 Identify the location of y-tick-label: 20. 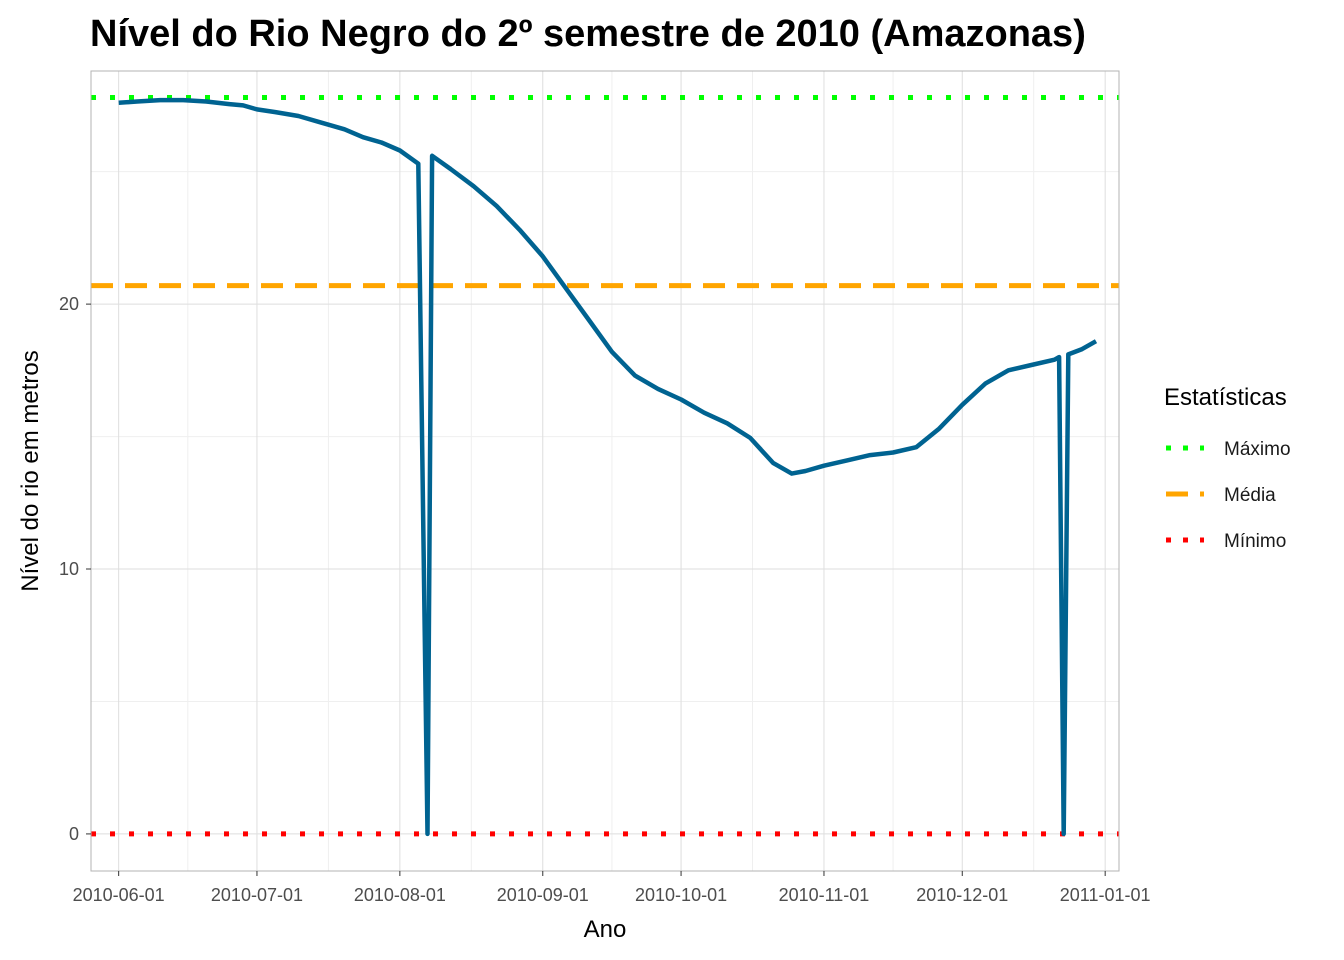
(69, 304).